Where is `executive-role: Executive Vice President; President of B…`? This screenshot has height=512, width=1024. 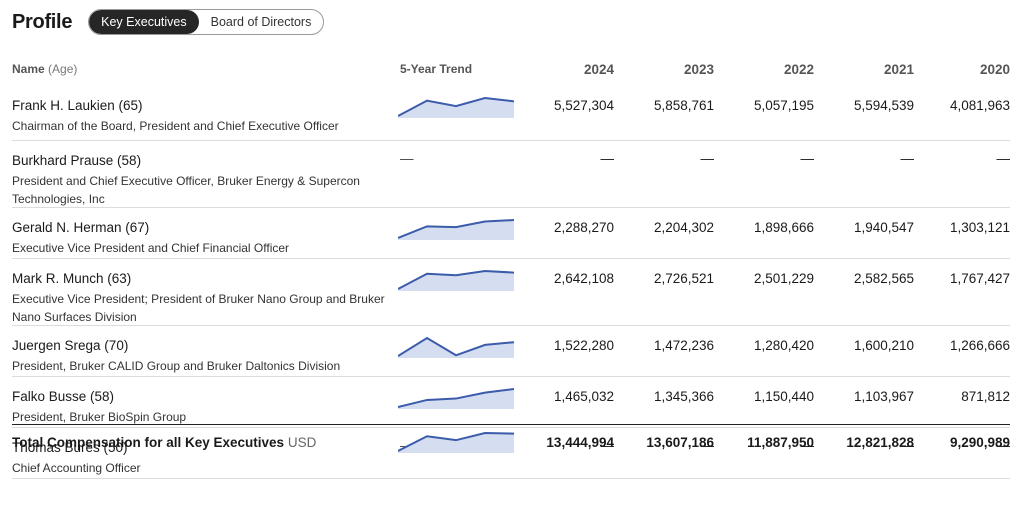
executive-role: Executive Vice President; President of B… is located at coordinates (198, 308).